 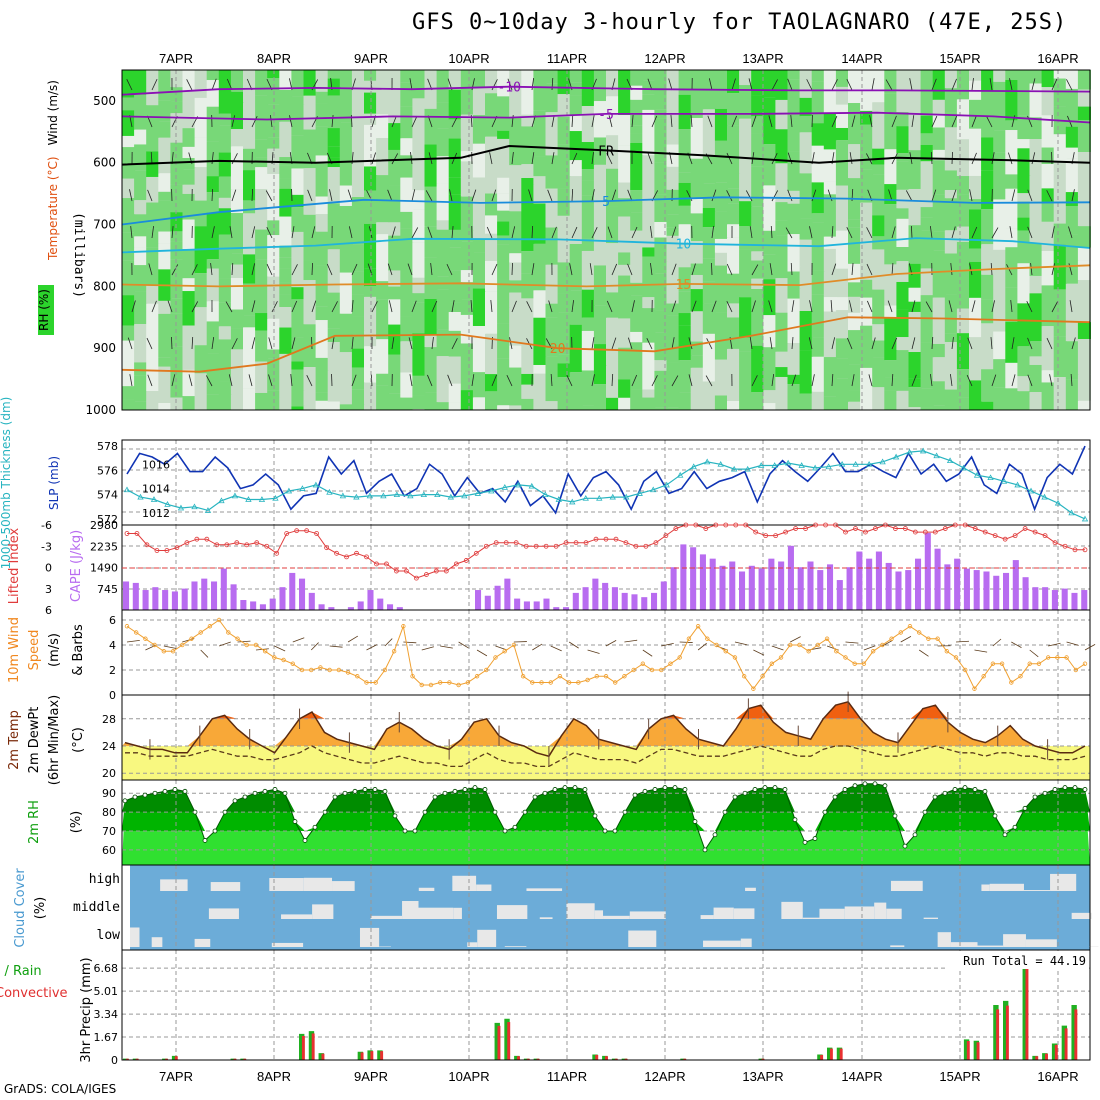 I want to click on y-tick-label: 2, so click(x=112, y=670).